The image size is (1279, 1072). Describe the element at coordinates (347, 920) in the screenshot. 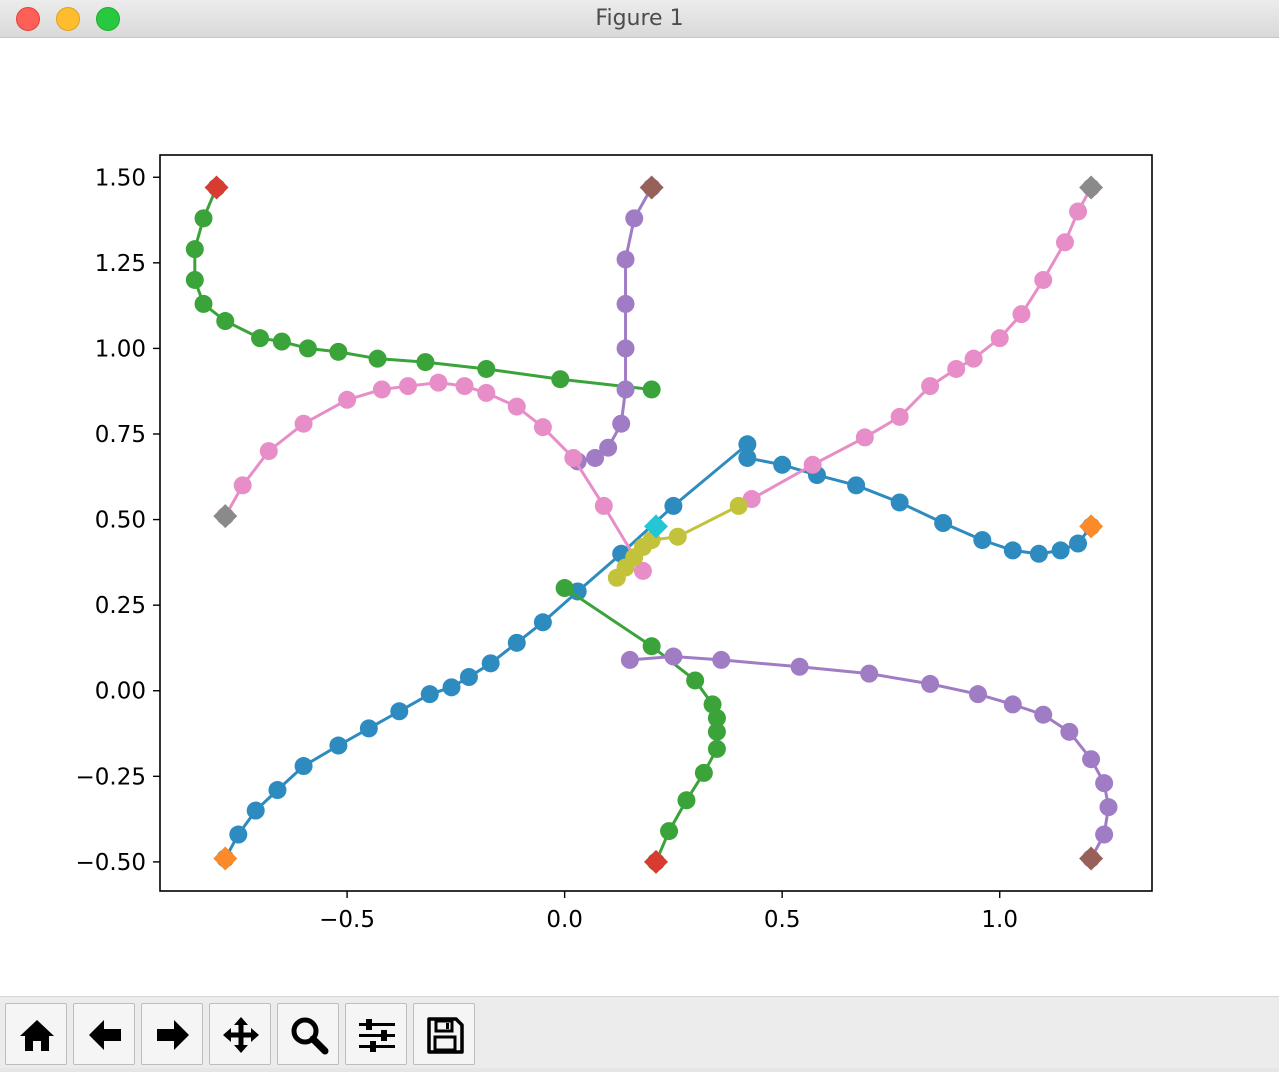

I see `x-tick-label: −0.5` at that location.